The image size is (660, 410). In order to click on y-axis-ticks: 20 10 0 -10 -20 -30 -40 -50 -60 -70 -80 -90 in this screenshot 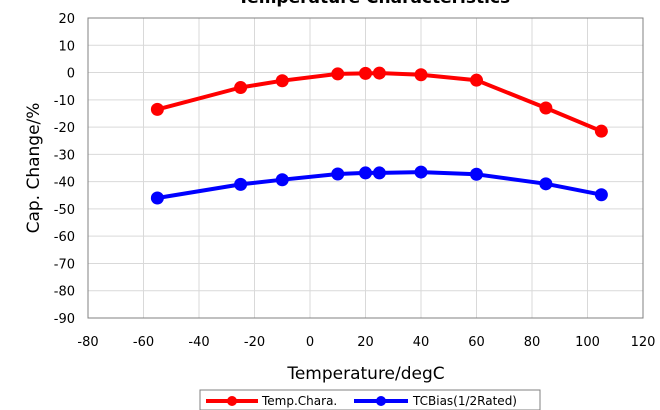, I will do `click(64, 169)`.